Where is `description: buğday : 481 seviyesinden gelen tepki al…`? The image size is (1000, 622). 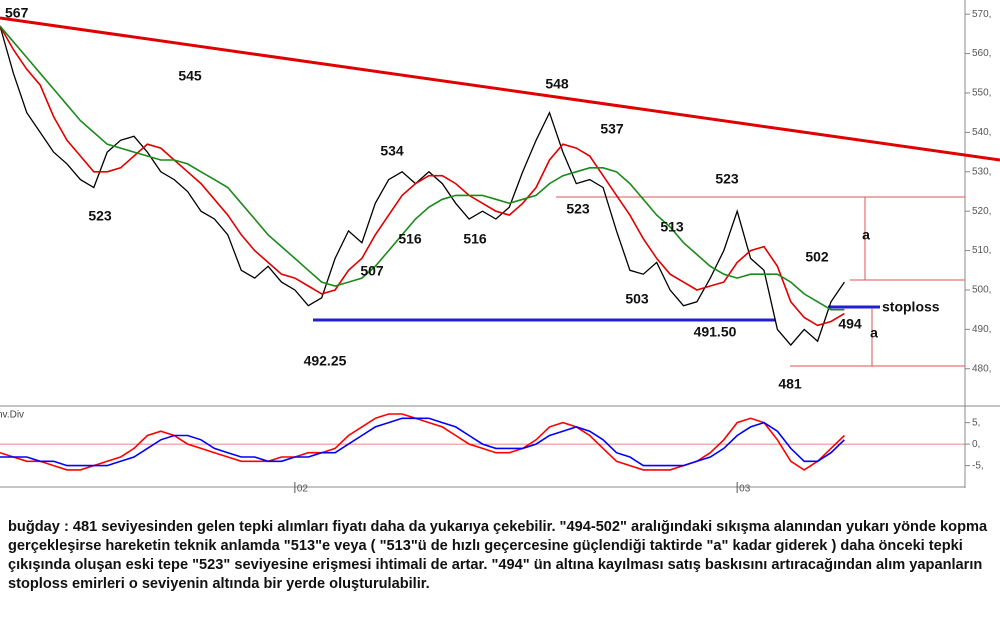 description: buğday : 481 seviyesinden gelen tepki al… is located at coordinates (498, 555).